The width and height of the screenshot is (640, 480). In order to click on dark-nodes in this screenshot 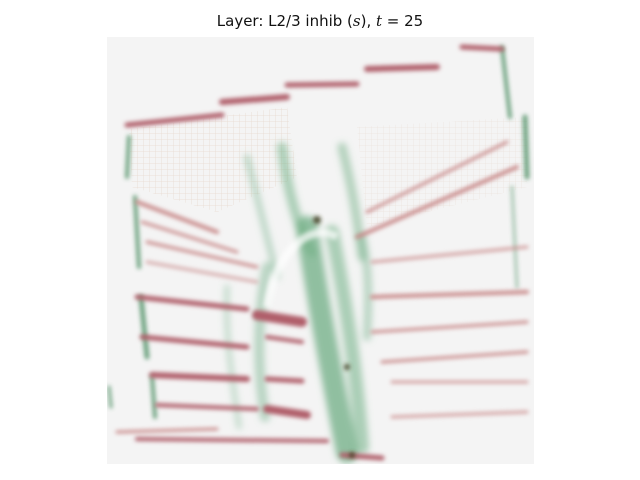, I will do `click(334, 337)`.